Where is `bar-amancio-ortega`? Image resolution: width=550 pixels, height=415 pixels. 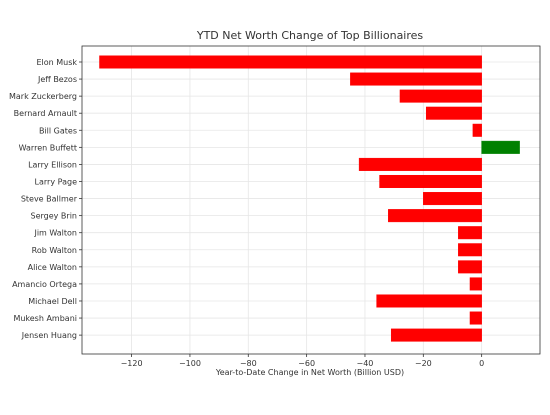
bar-amancio-ortega is located at coordinates (475, 284).